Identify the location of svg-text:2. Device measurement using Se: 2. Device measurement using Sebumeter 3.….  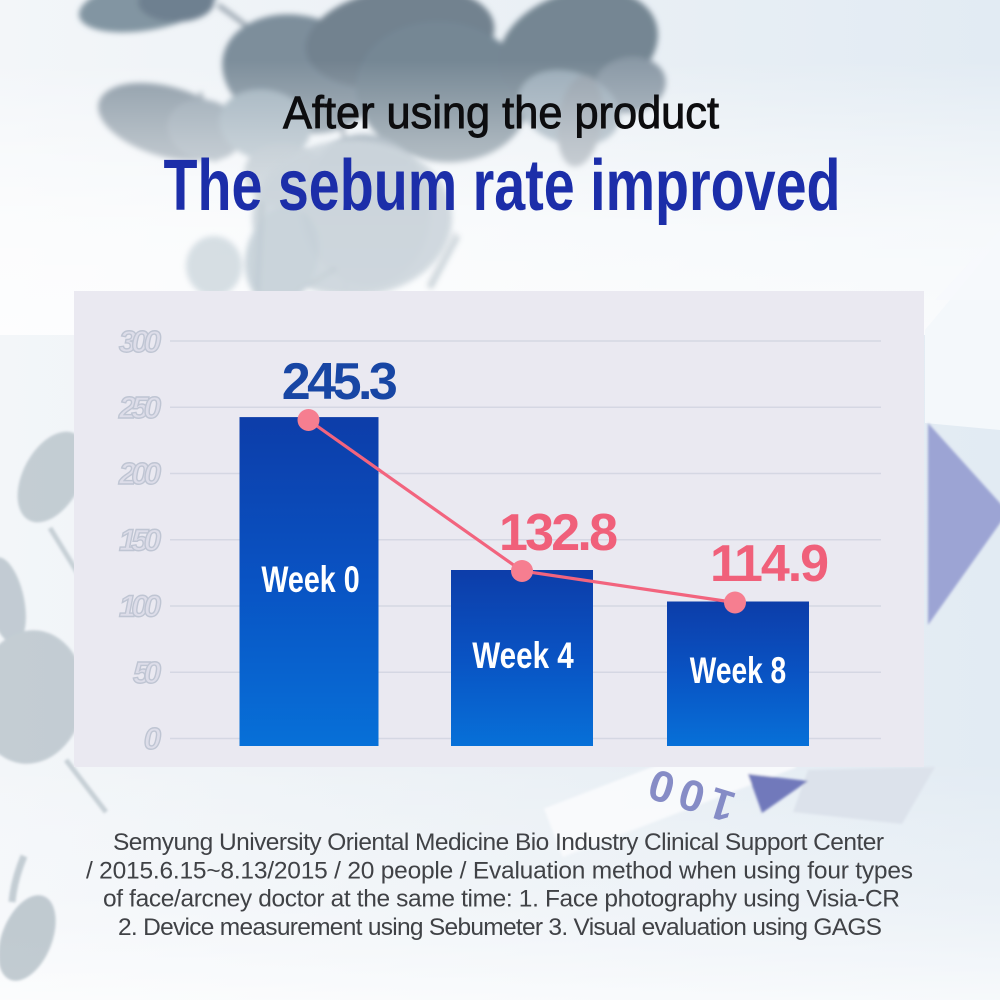
(500, 927).